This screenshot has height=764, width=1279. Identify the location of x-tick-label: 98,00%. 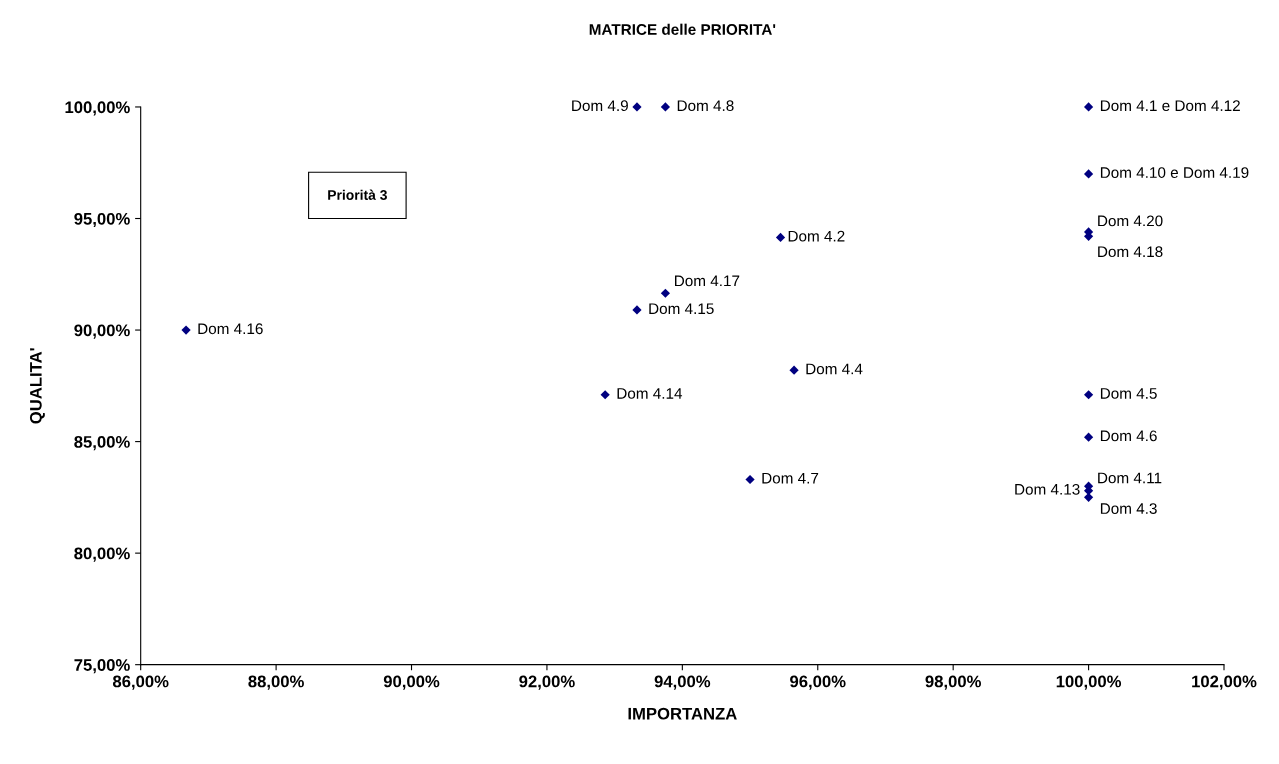
(953, 682).